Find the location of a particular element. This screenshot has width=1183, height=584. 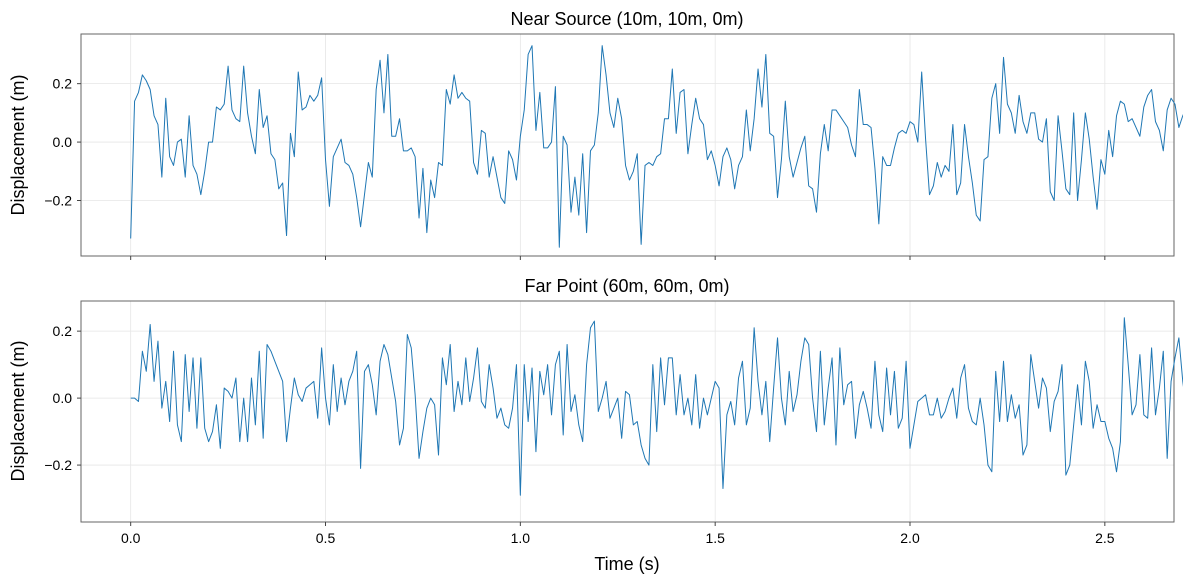

x-tick-label: 0.5 is located at coordinates (326, 538).